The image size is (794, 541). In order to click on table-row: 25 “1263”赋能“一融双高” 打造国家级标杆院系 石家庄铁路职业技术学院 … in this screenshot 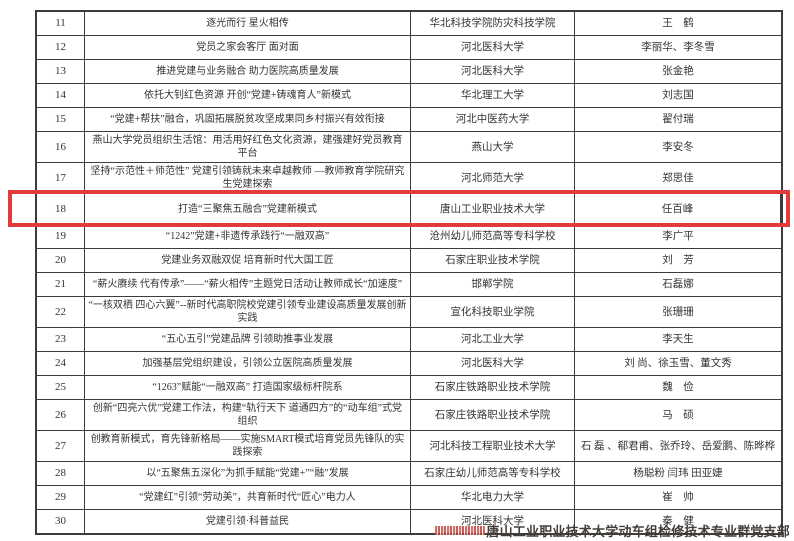, I will do `click(409, 388)`.